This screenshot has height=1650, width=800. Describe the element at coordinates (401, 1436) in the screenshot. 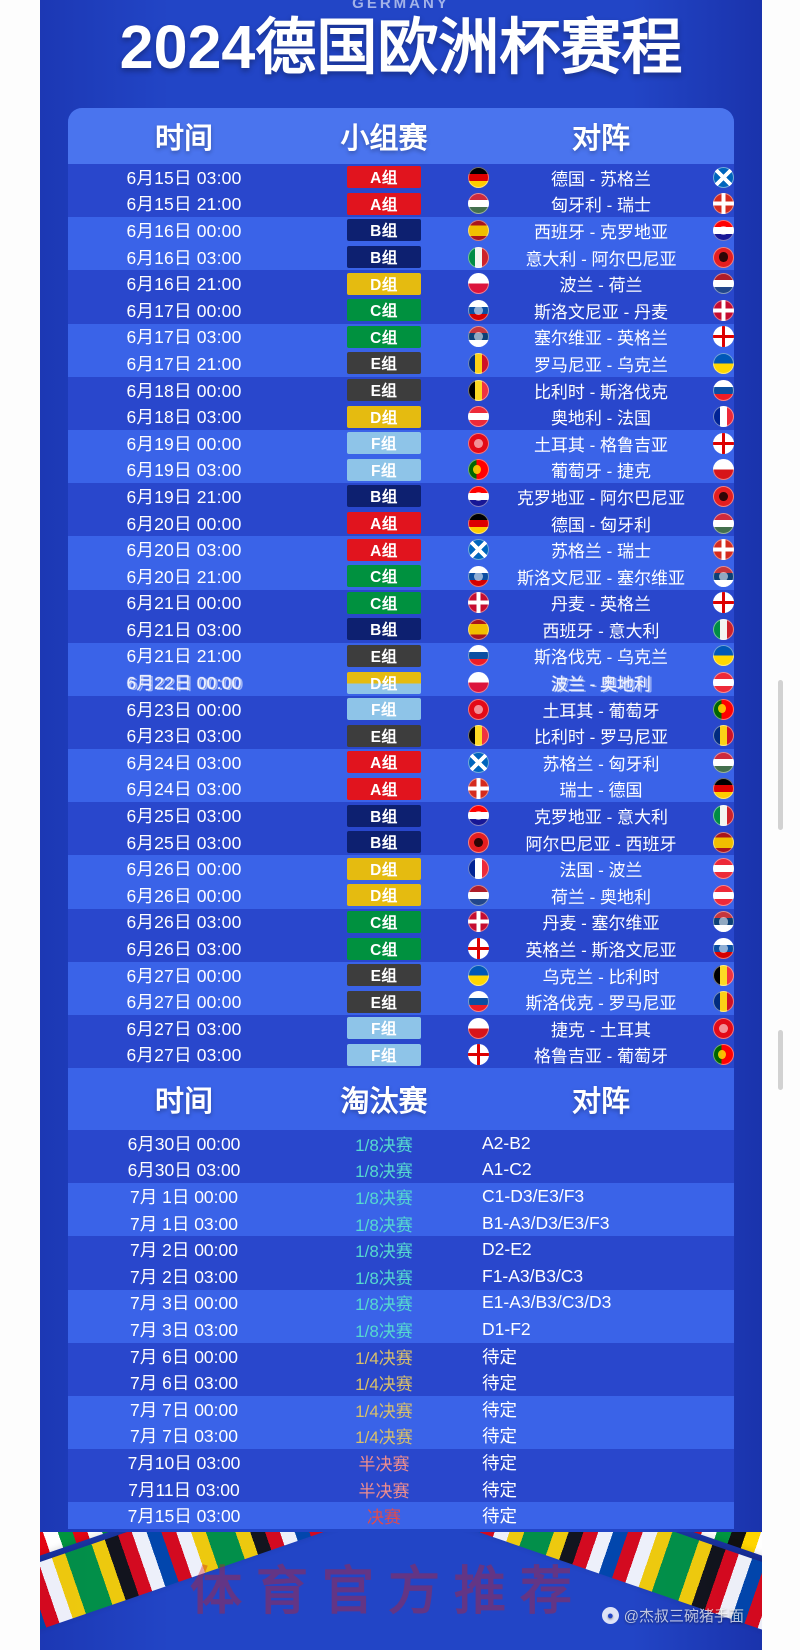

I see `table-row: 7月 7日 03:00 1/4决赛 待定` at that location.